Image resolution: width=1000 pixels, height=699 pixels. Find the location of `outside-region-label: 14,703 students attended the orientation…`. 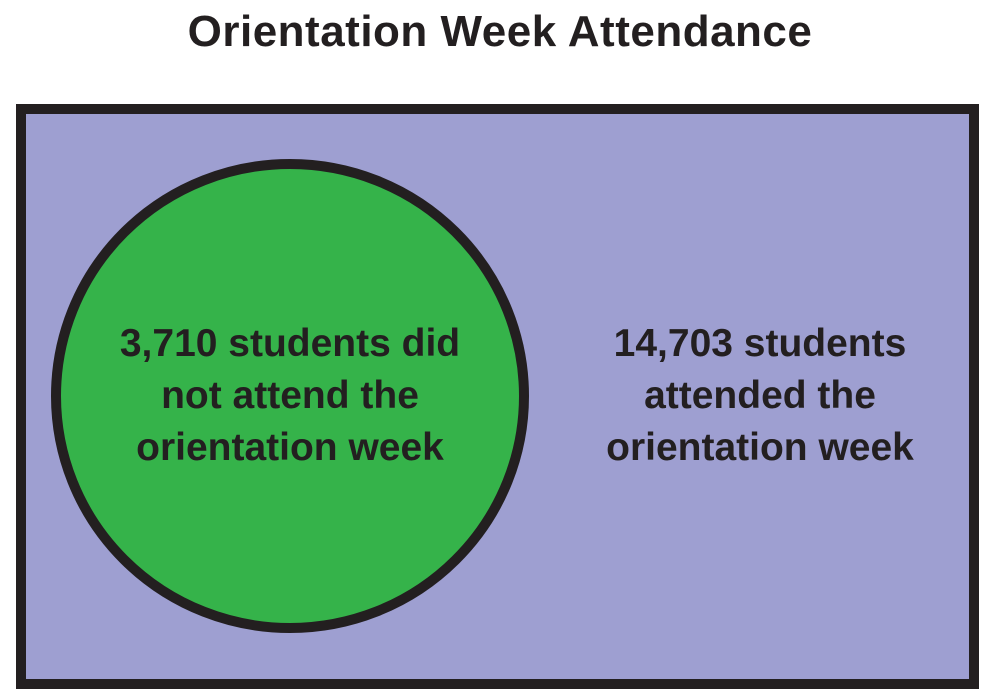

outside-region-label: 14,703 students attended the orientation… is located at coordinates (760, 395).